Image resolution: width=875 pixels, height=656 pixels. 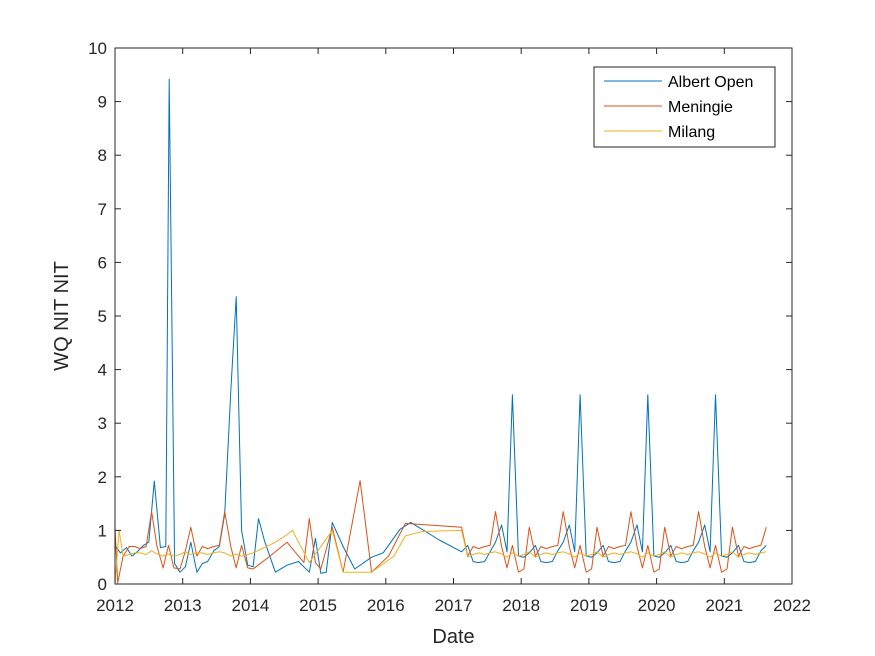 I want to click on x-tick-label: 2014, so click(x=250, y=605).